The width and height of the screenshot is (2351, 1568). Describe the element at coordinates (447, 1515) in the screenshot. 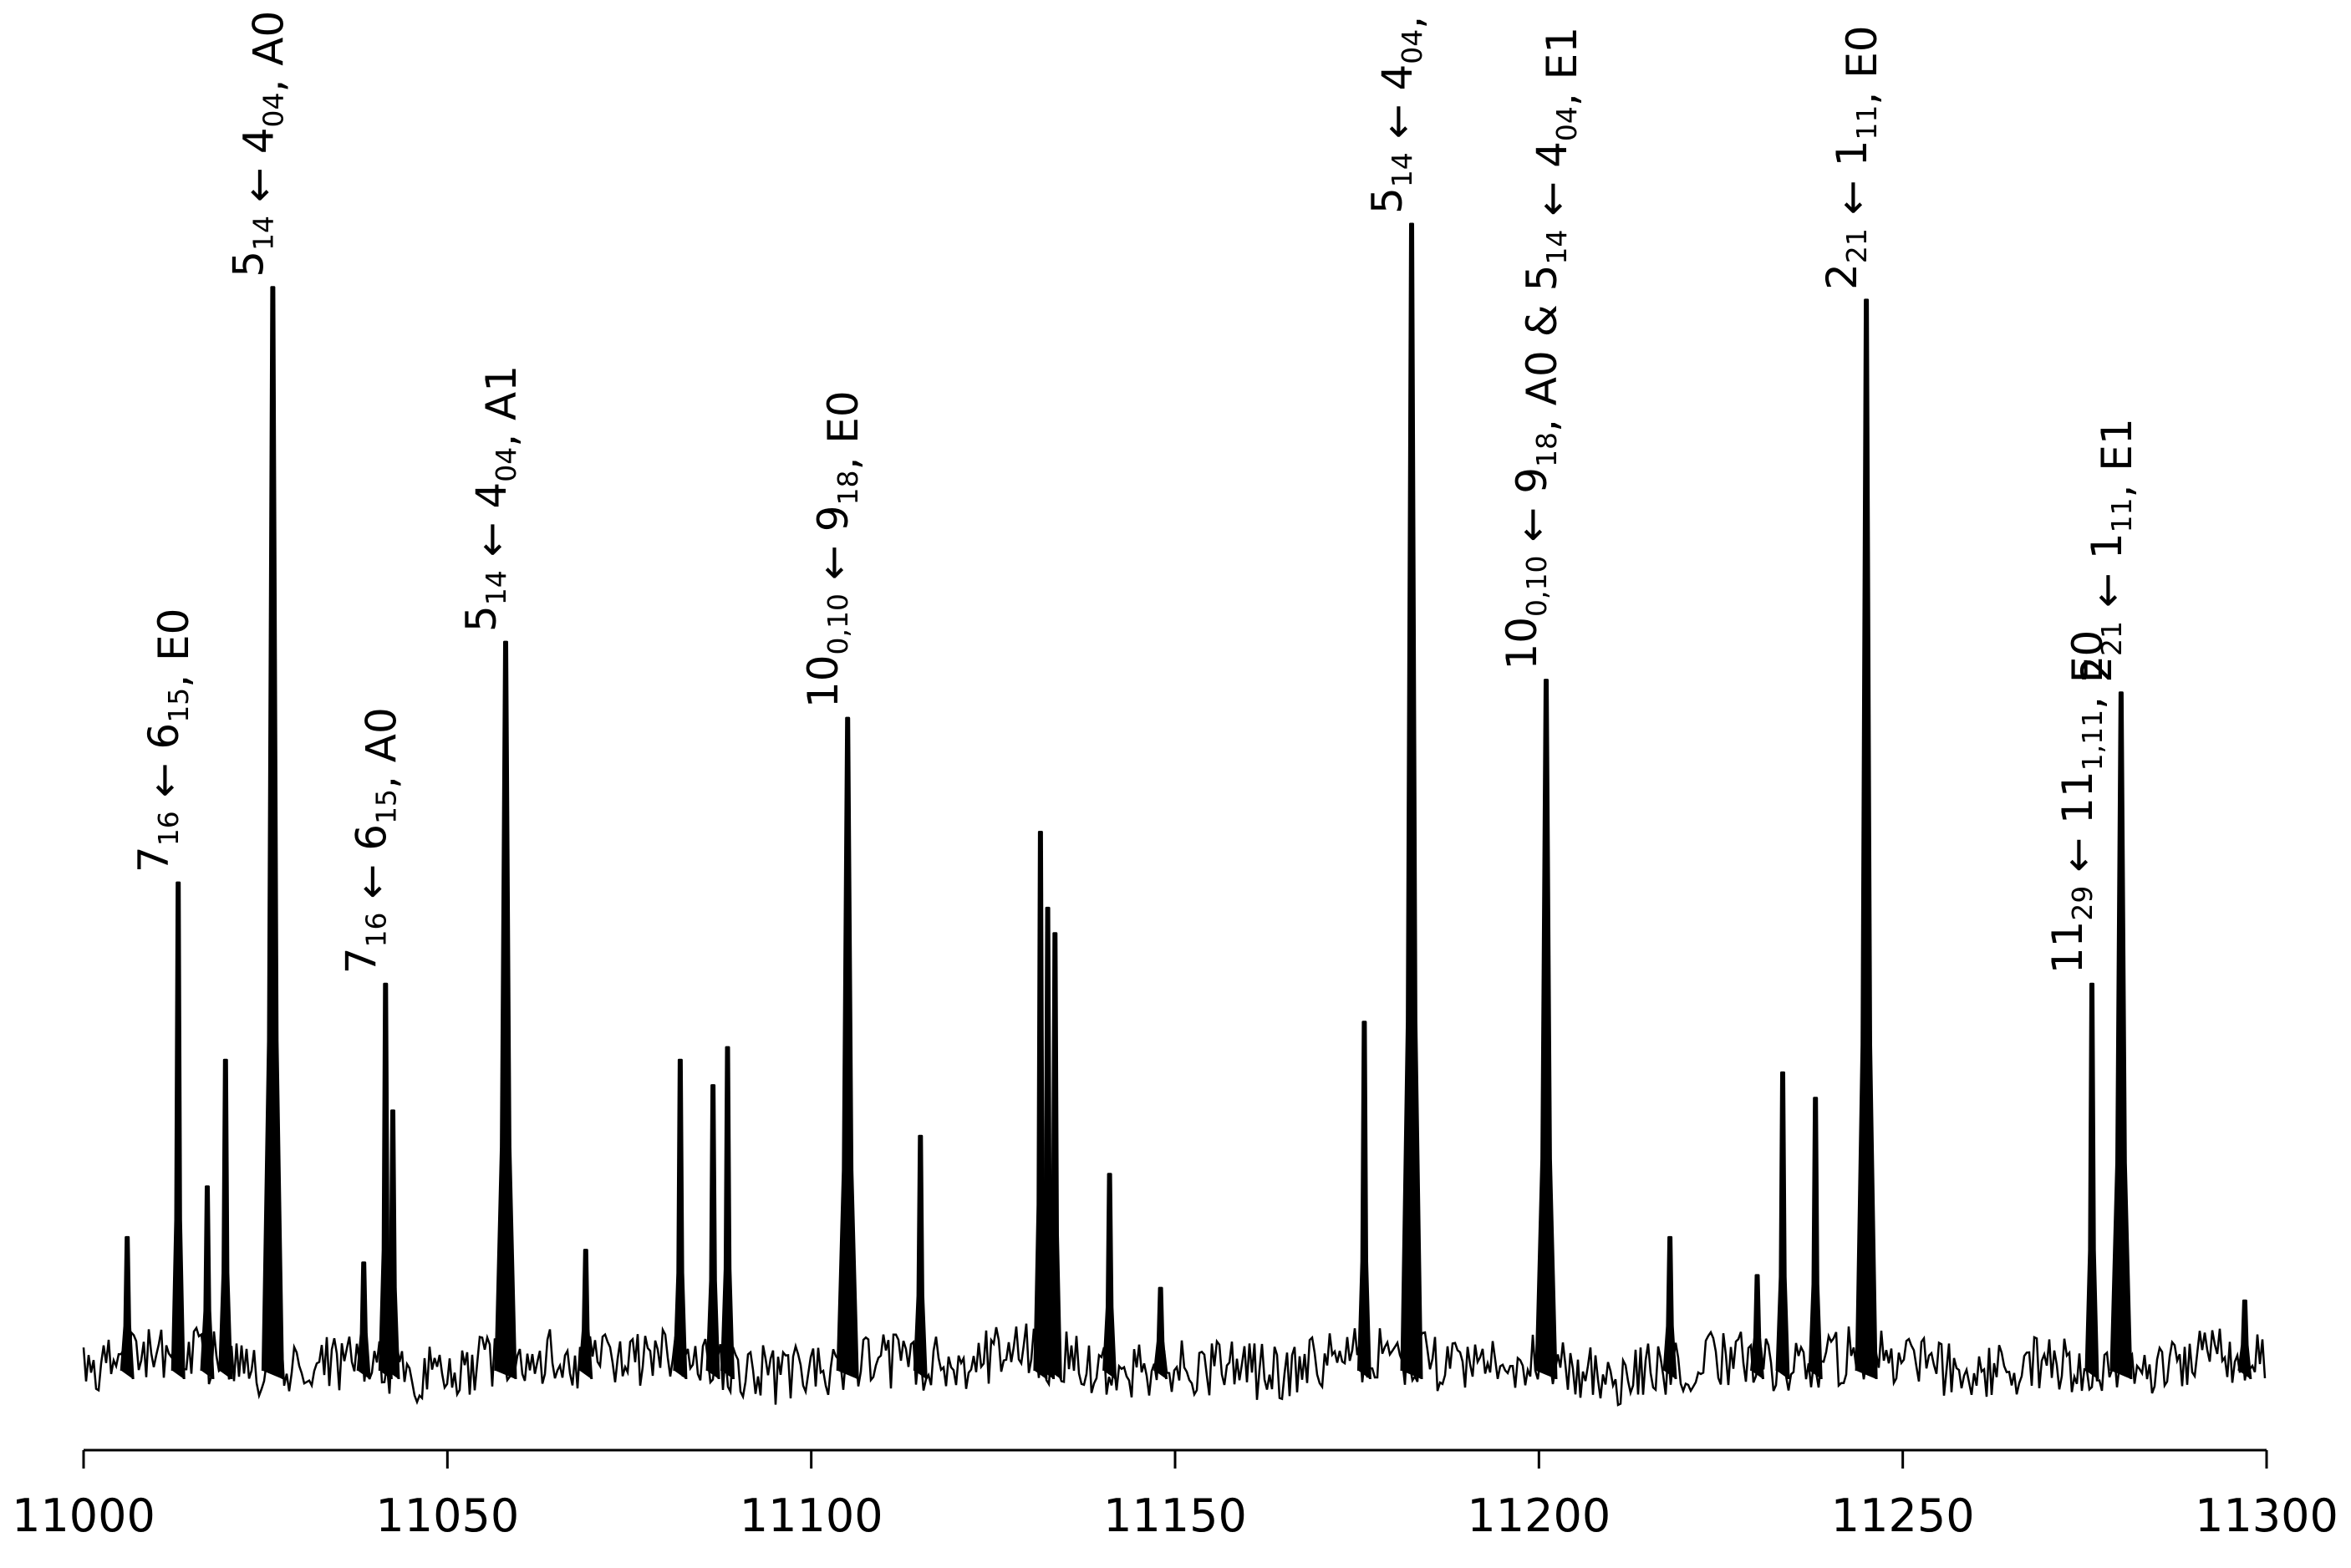

I see `x-tick-label: 11050` at that location.